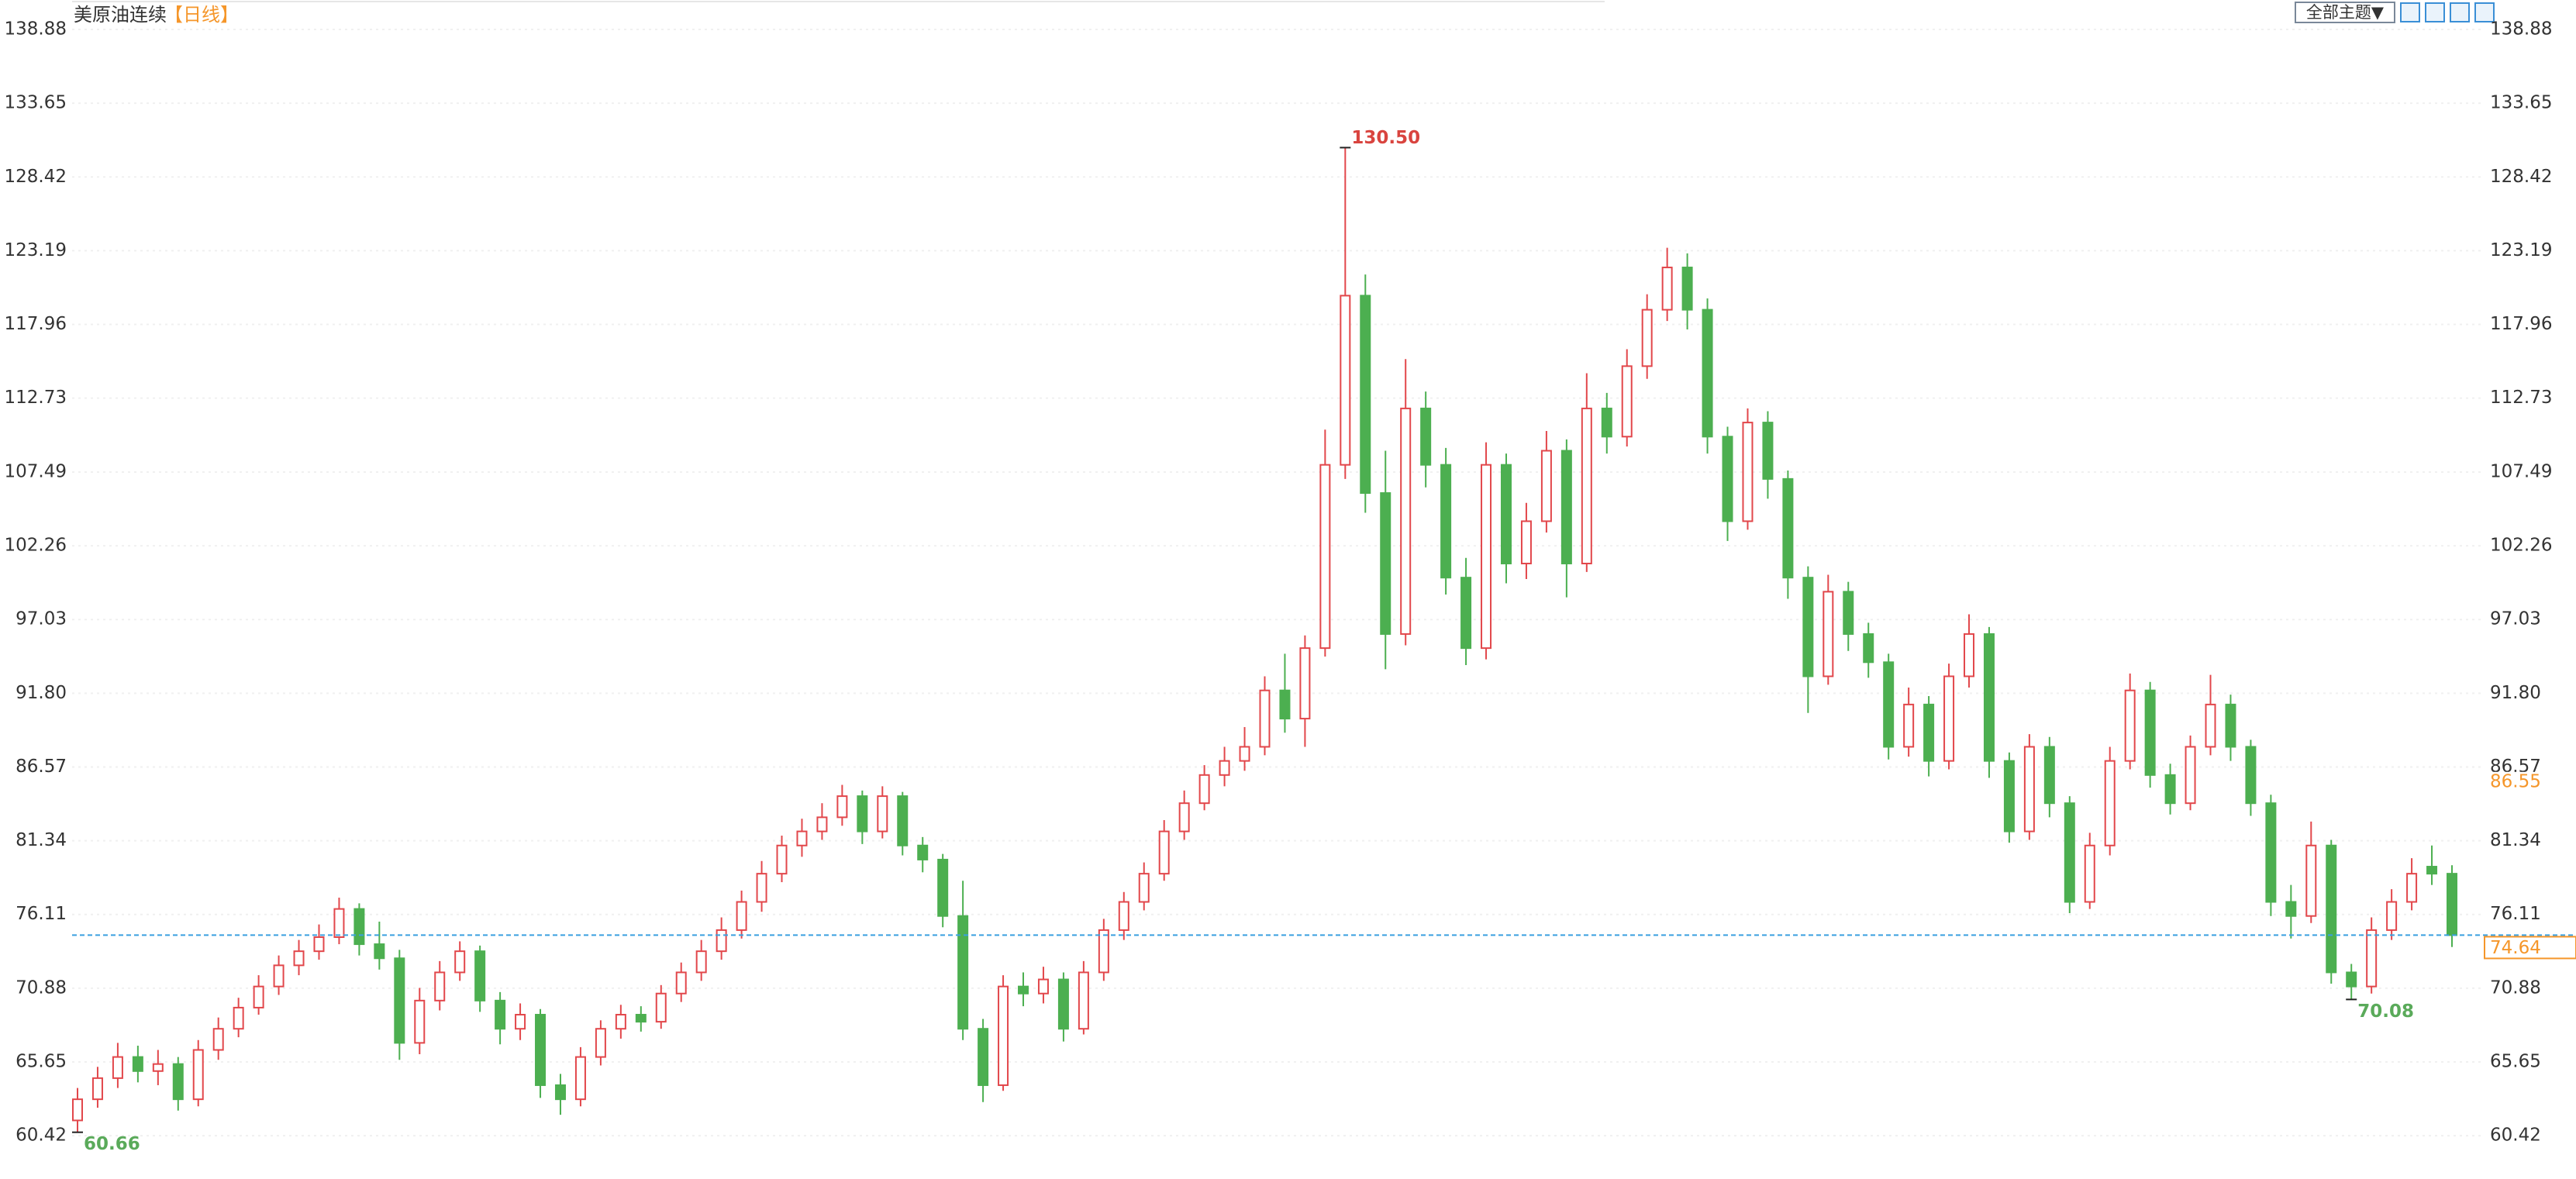  I want to click on y-tick-label: 117.96, so click(36, 324).